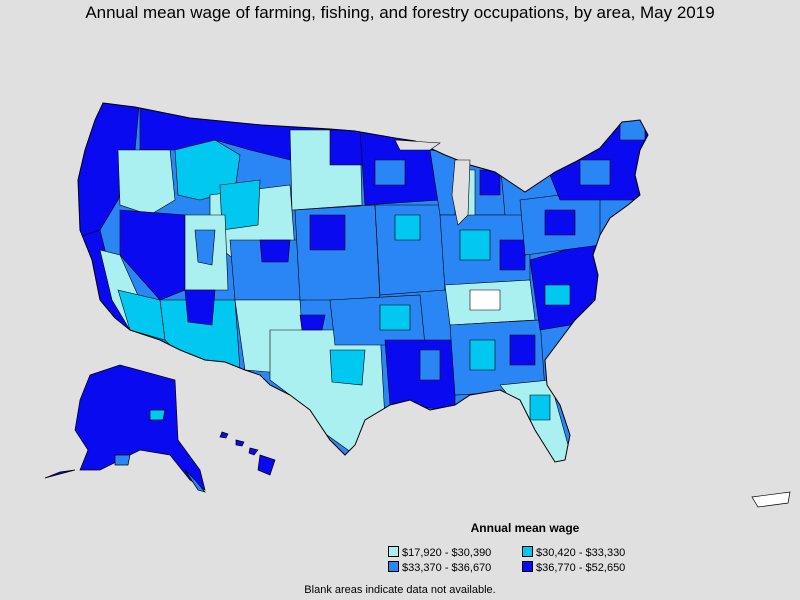  I want to click on hawaii, so click(247, 453).